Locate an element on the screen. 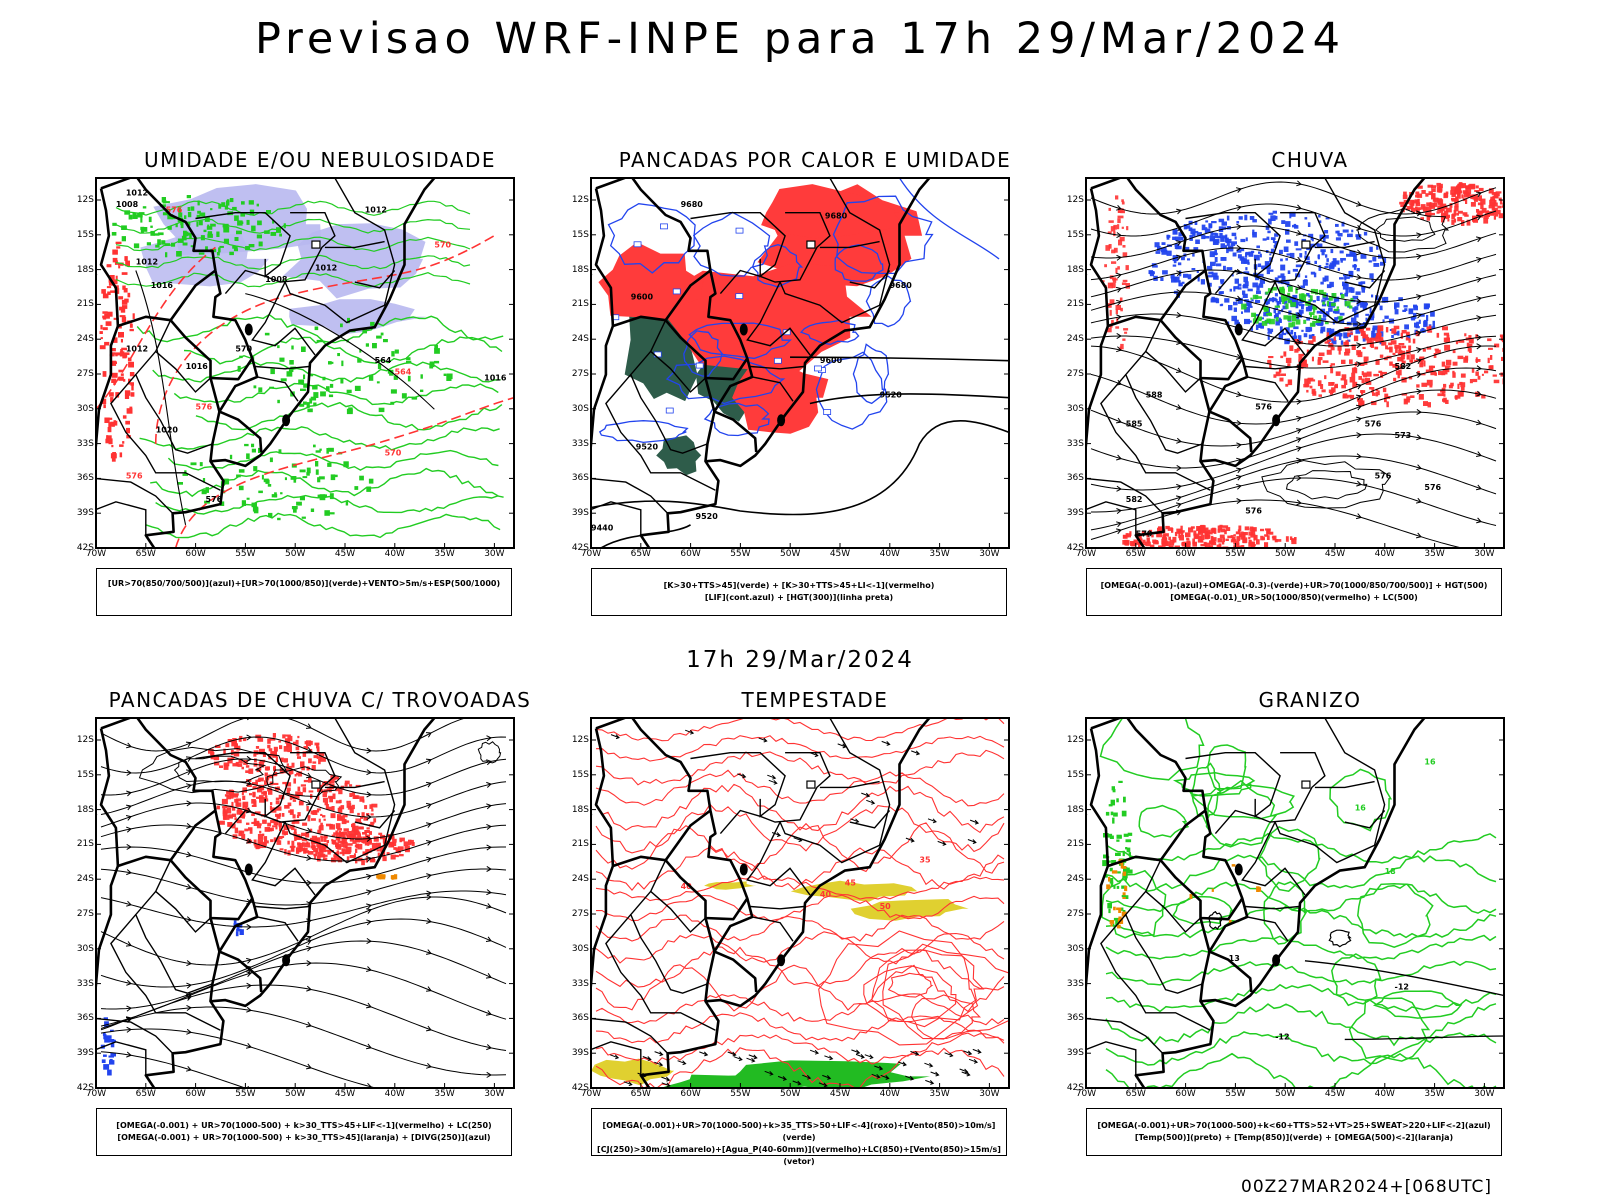 This screenshot has height=1200, width=1600. contour-label: 9680 is located at coordinates (692, 204).